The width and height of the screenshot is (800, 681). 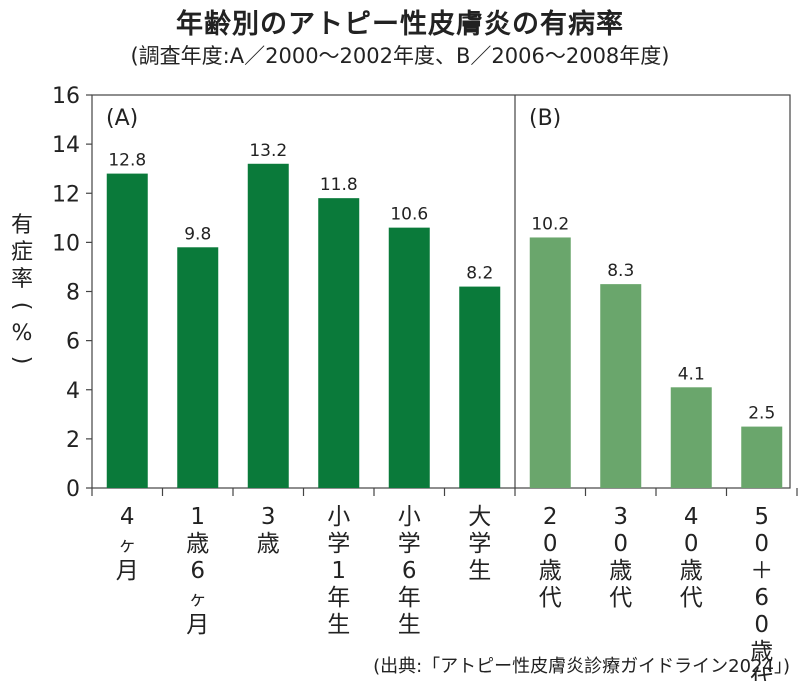 What do you see at coordinates (479, 274) in the screenshot?
I see `bar-value-label: 8.2` at bounding box center [479, 274].